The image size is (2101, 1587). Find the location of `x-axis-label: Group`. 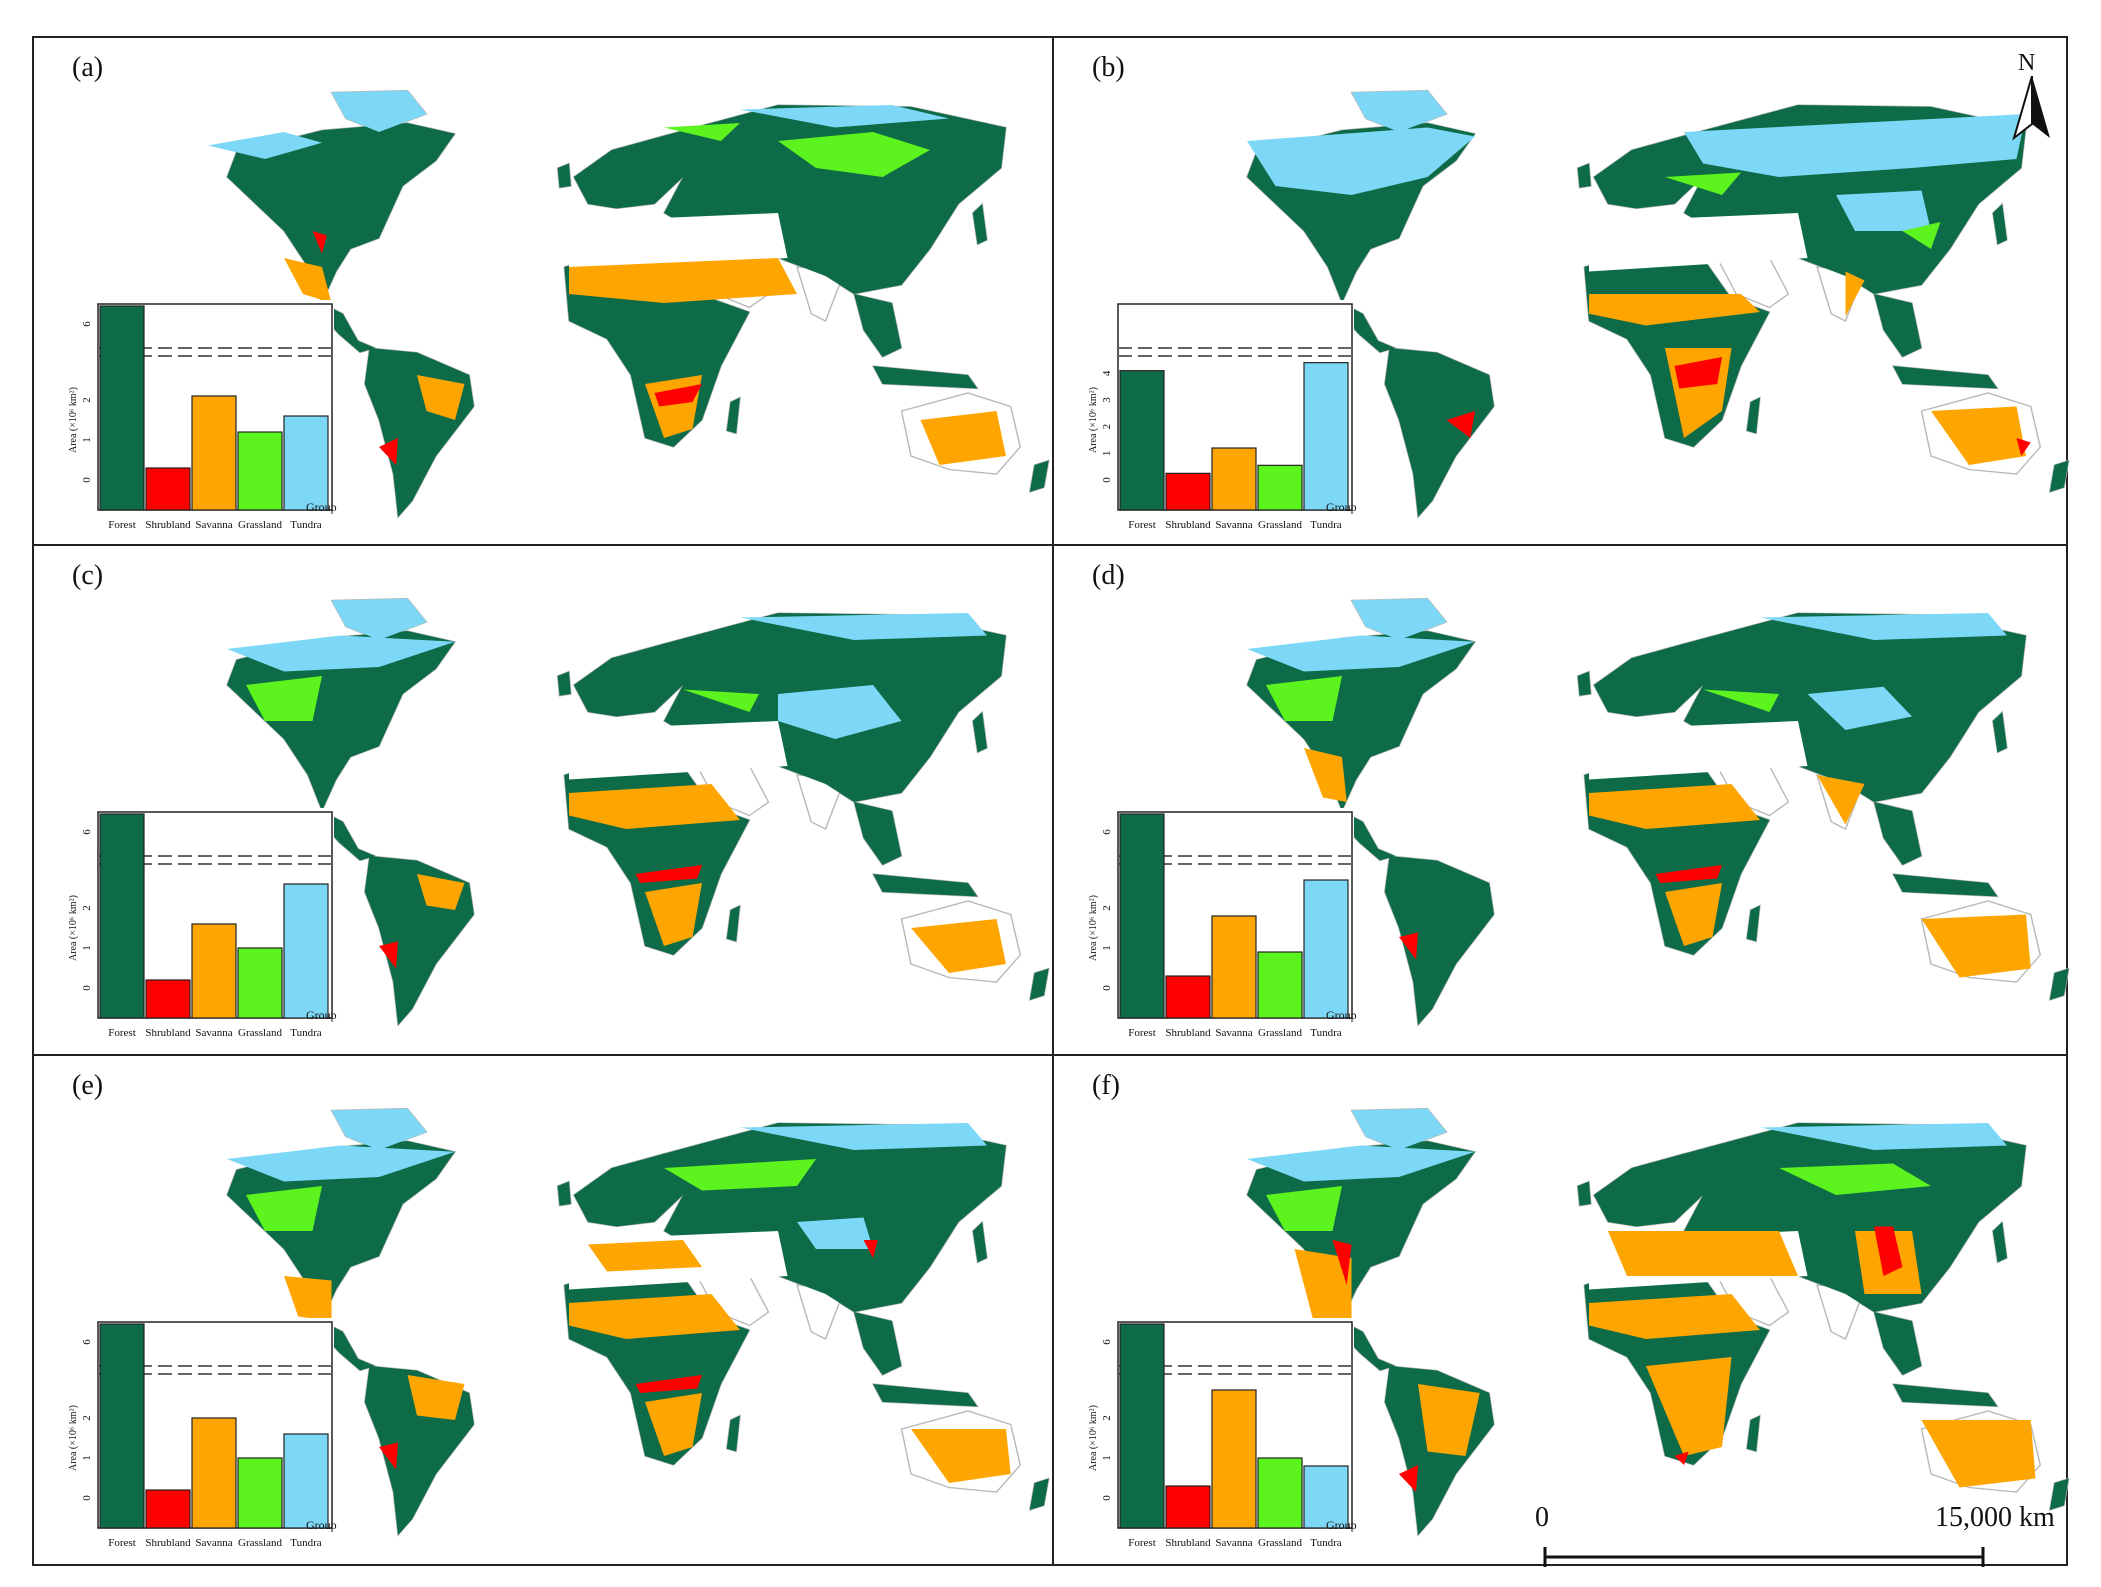

x-axis-label: Group is located at coordinates (1341, 1015).